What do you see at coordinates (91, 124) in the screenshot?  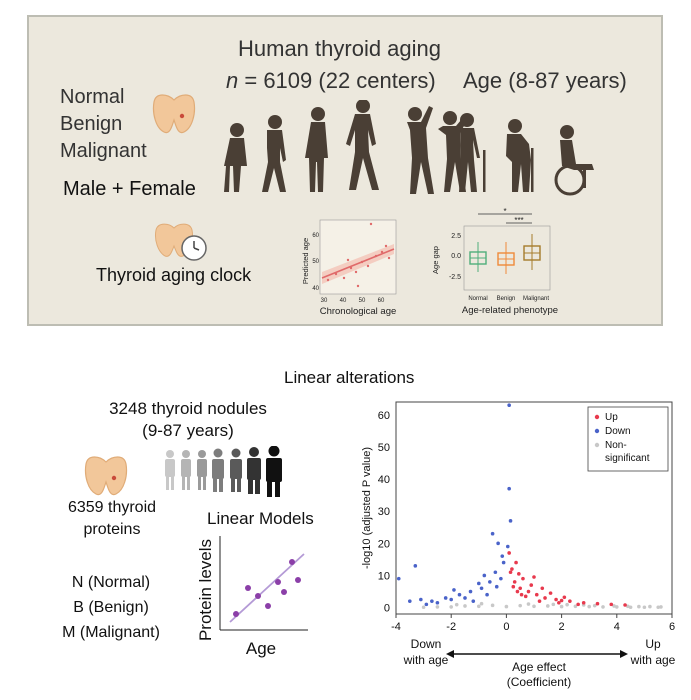 I see `category-benign: Benign` at bounding box center [91, 124].